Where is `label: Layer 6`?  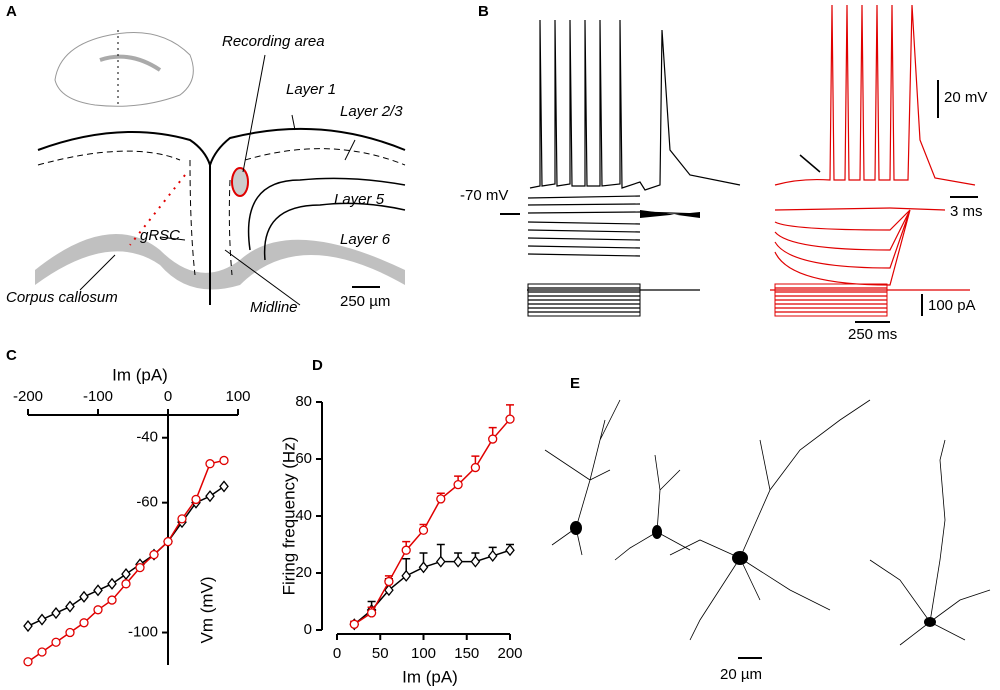 label: Layer 6 is located at coordinates (365, 239).